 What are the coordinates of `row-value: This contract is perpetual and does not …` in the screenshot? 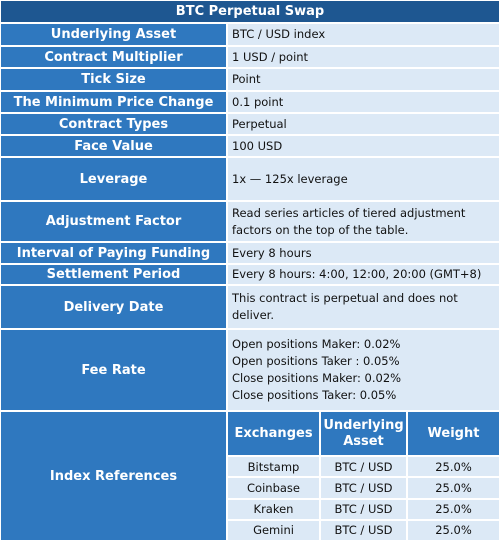 It's located at (363, 307).